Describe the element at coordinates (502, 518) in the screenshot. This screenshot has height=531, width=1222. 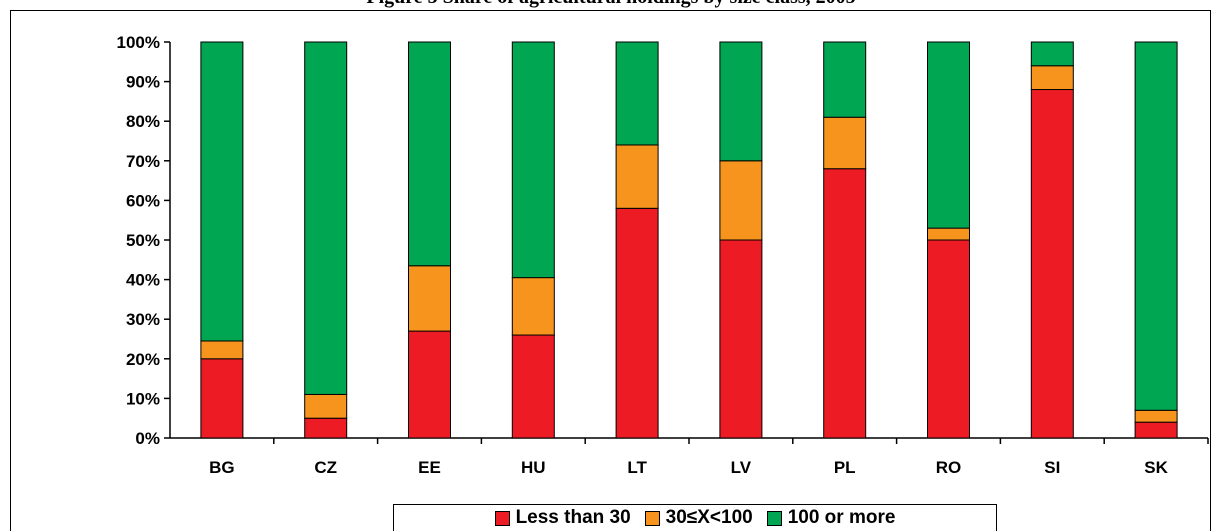
I see `legend-swatch-red` at that location.